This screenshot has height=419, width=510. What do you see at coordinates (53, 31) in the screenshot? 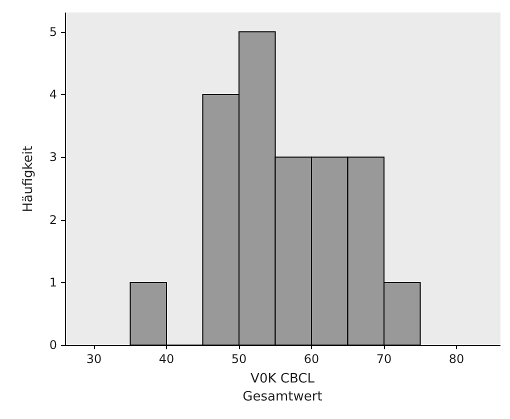
I see `y-tick-label: 5` at bounding box center [53, 31].